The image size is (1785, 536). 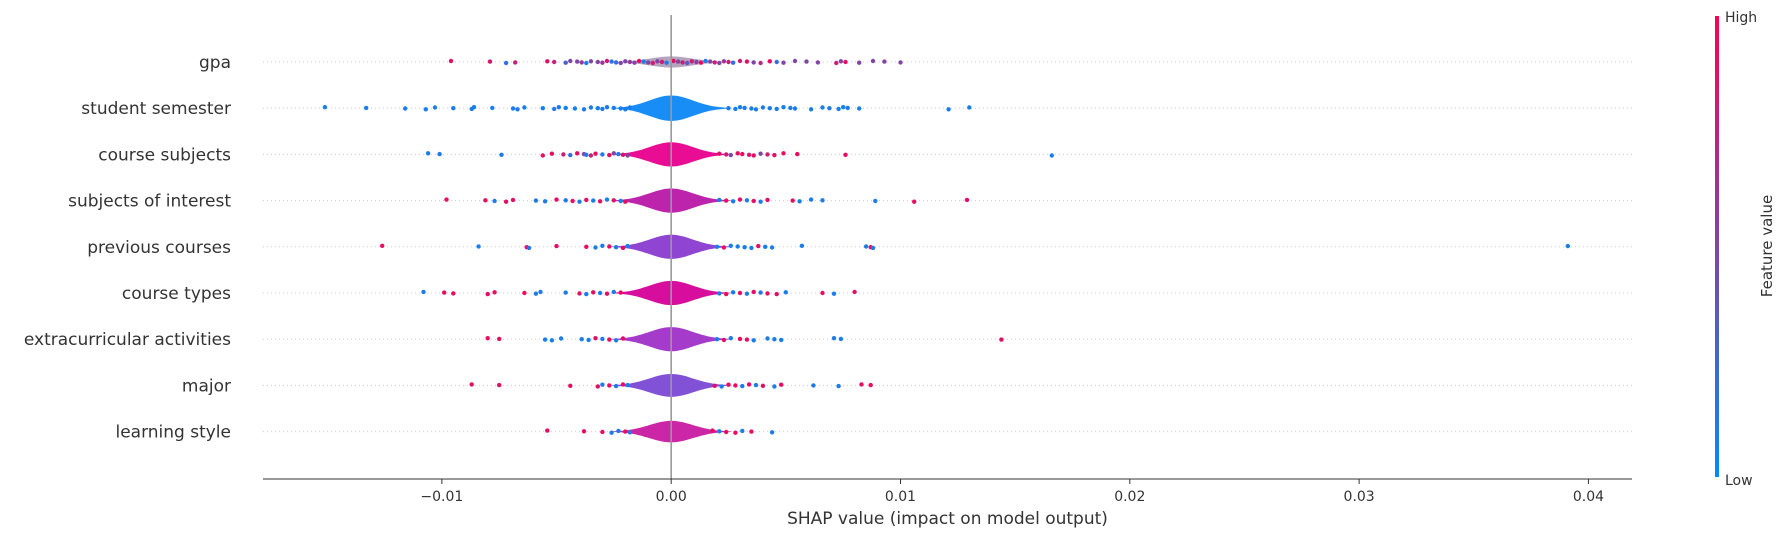 I want to click on feature-row: previous courses, so click(x=859, y=246).